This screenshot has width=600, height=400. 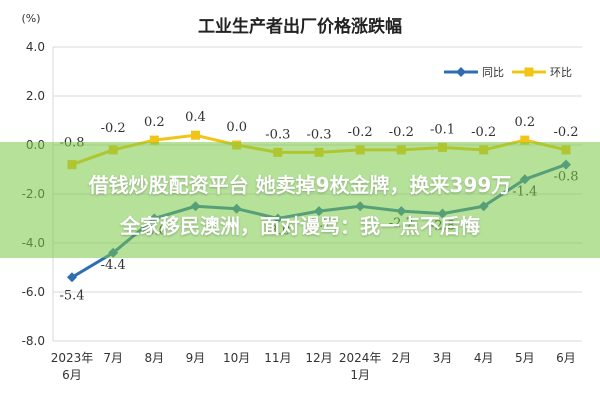 I want to click on overlay-headline-line1: 借钱炒股配资平台 她卖掉9枚金牌，换来399万, so click(x=300, y=185).